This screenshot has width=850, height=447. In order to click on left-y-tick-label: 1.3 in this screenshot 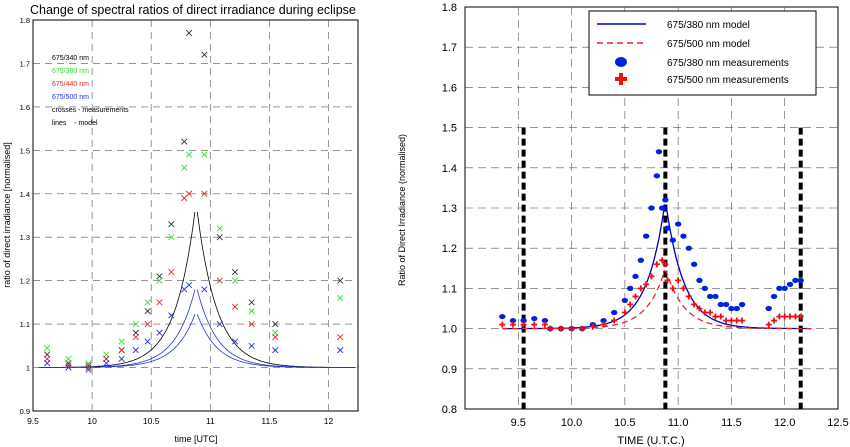, I will do `click(25, 237)`.